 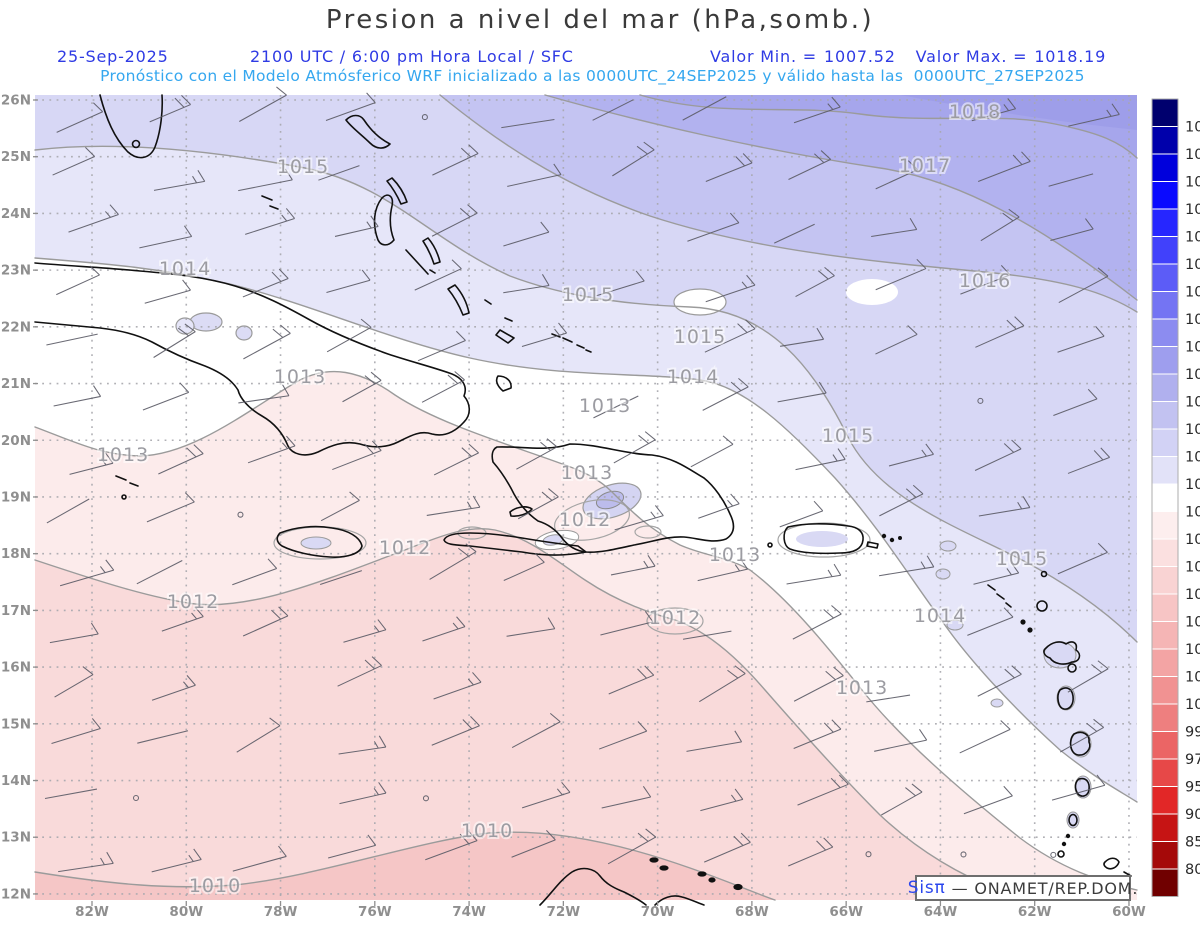 What do you see at coordinates (16, 611) in the screenshot?
I see `lat-label: 17N` at bounding box center [16, 611].